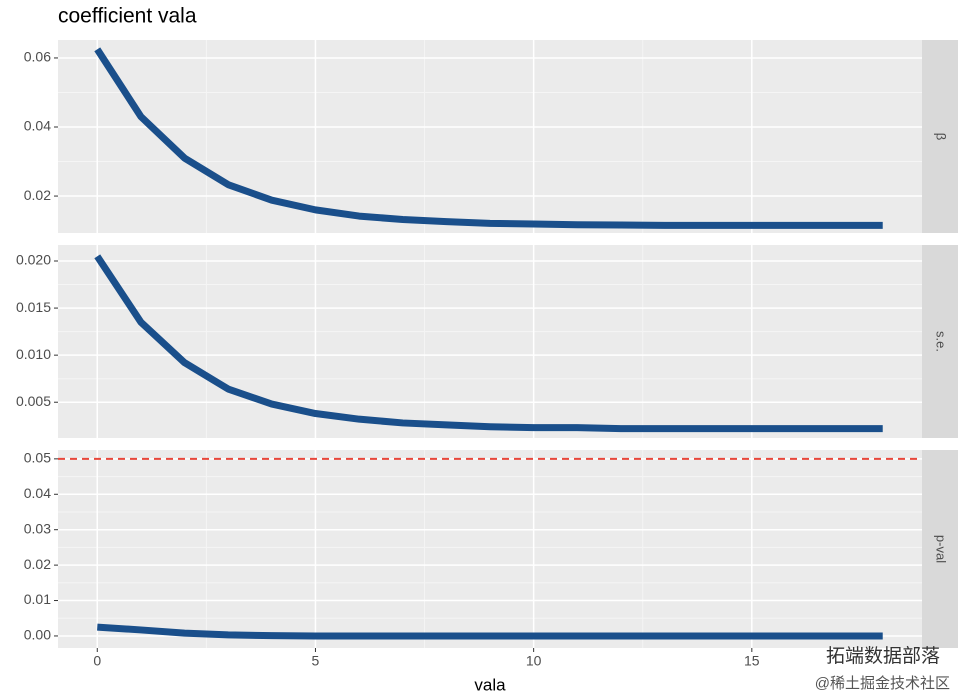 The image size is (969, 699). Describe the element at coordinates (752, 661) in the screenshot. I see `x-tick-label: 15` at that location.